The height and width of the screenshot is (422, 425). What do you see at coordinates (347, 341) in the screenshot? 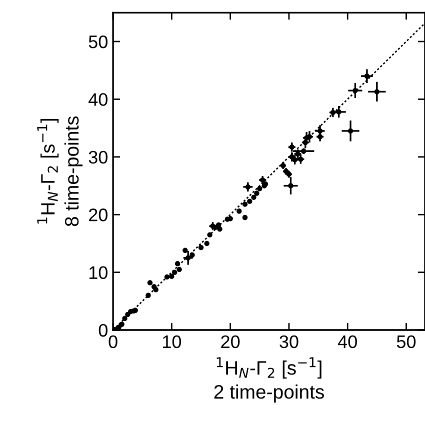
I see `x-tick-label: 40` at bounding box center [347, 341].